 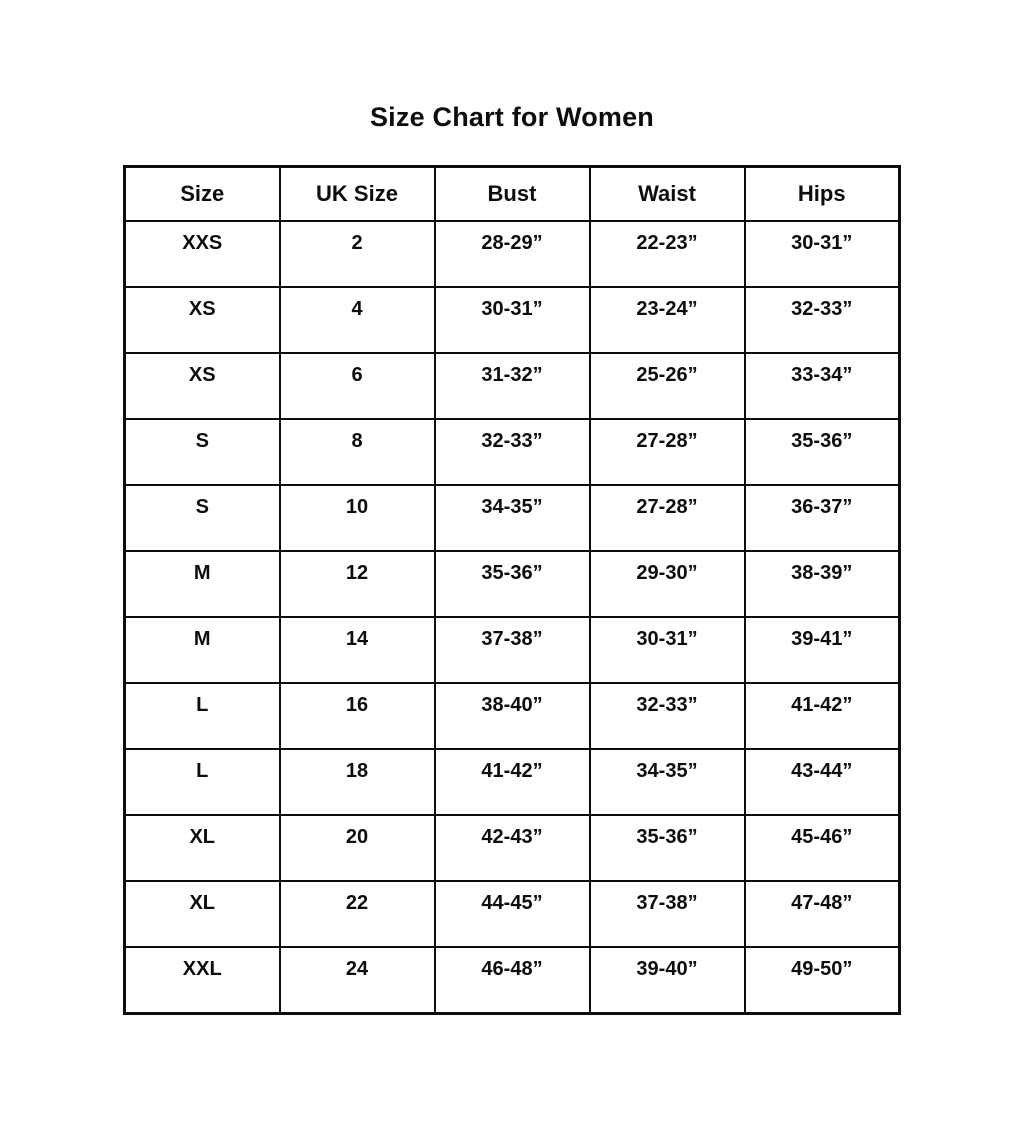 I want to click on table-cell: 44-45”, so click(x=512, y=914).